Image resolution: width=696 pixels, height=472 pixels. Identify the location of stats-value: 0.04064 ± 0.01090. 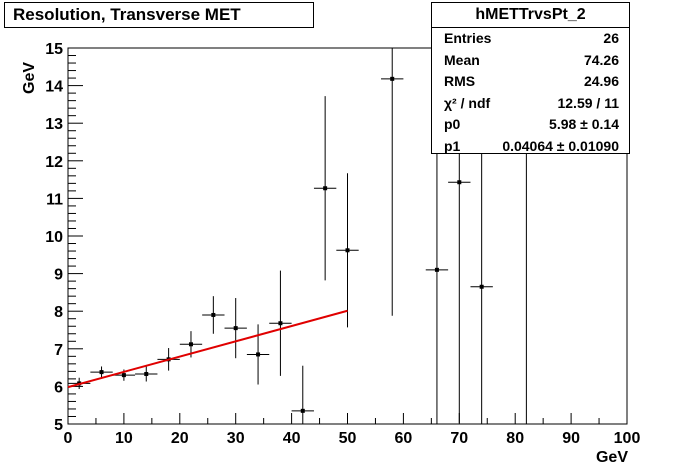
(560, 145).